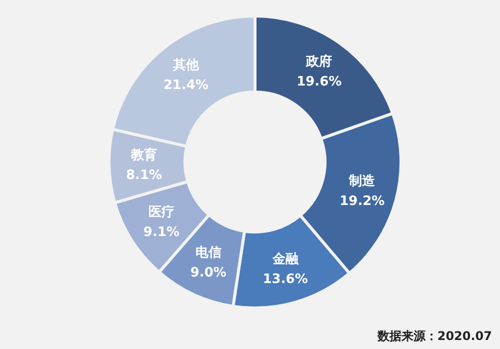 The width and height of the screenshot is (500, 349). I want to click on slice-label: 教育, so click(144, 155).